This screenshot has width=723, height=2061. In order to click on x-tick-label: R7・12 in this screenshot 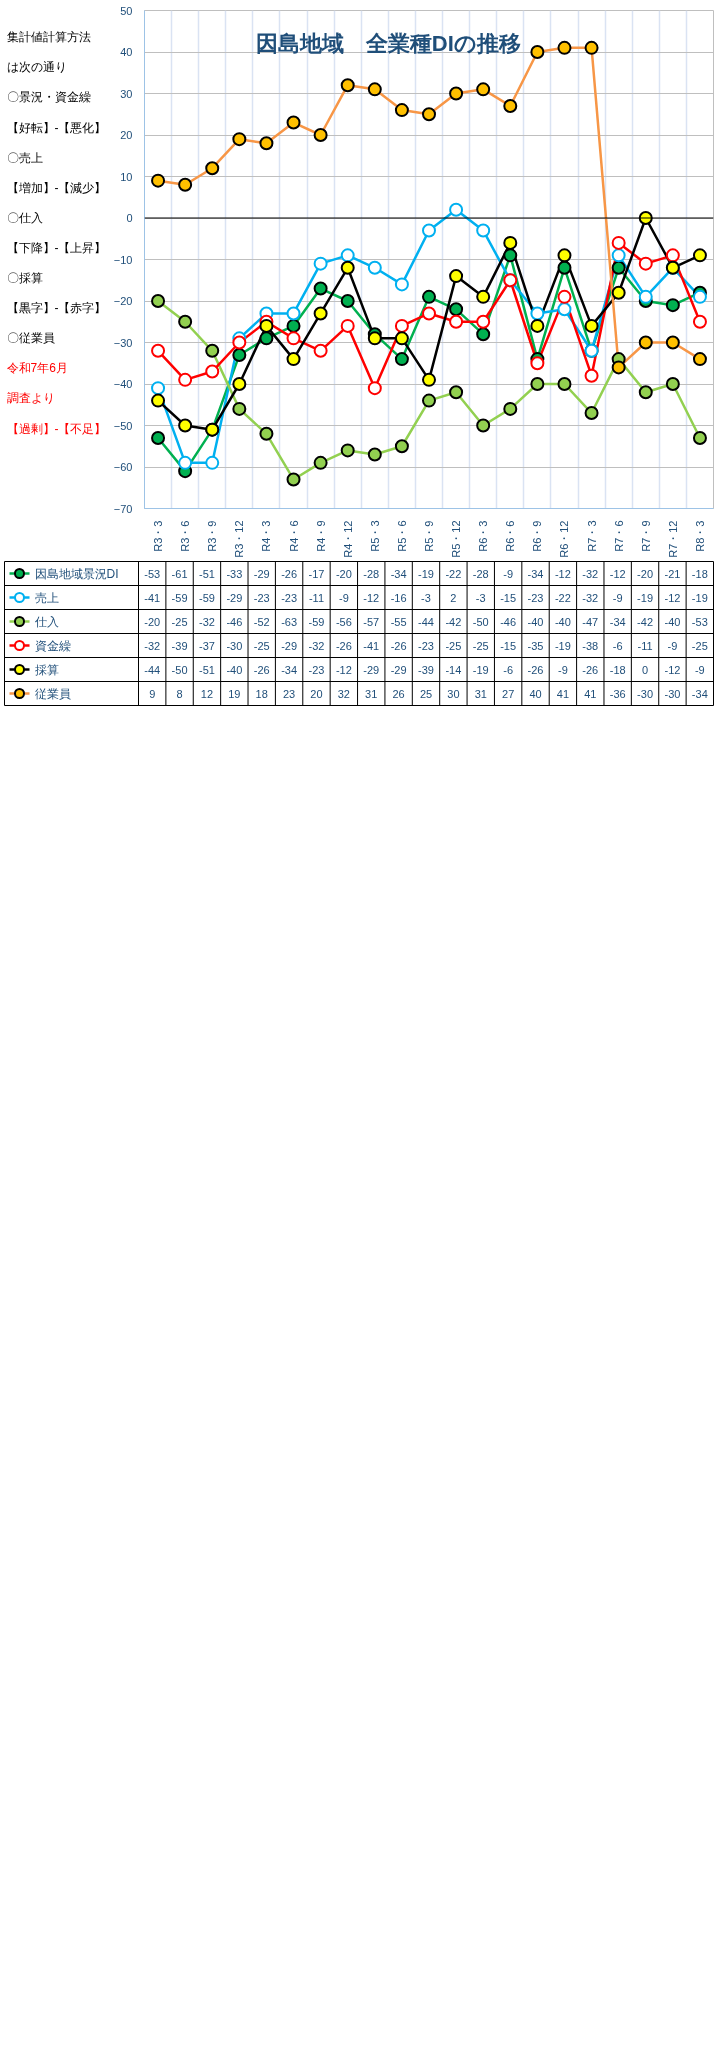, I will do `click(672, 539)`.